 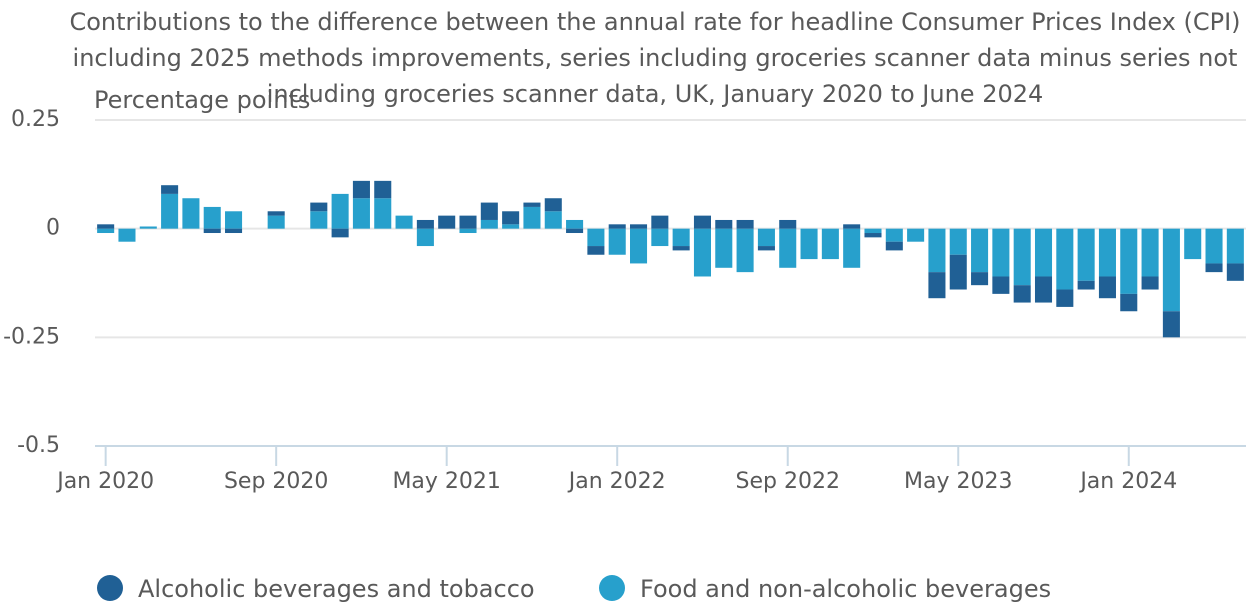 What do you see at coordinates (788, 481) in the screenshot?
I see `x-tick-label: Sep 2022` at bounding box center [788, 481].